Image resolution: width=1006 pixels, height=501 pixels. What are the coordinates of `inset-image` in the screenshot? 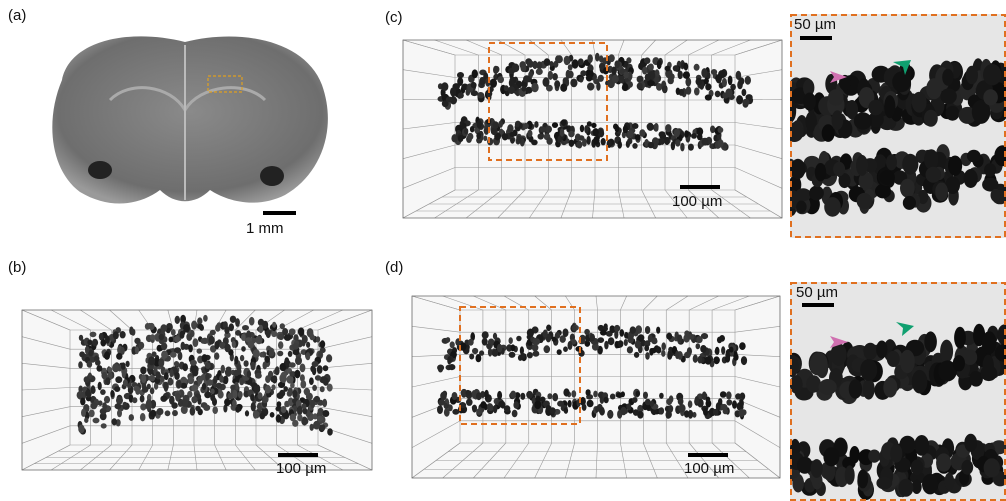 It's located at (898, 126).